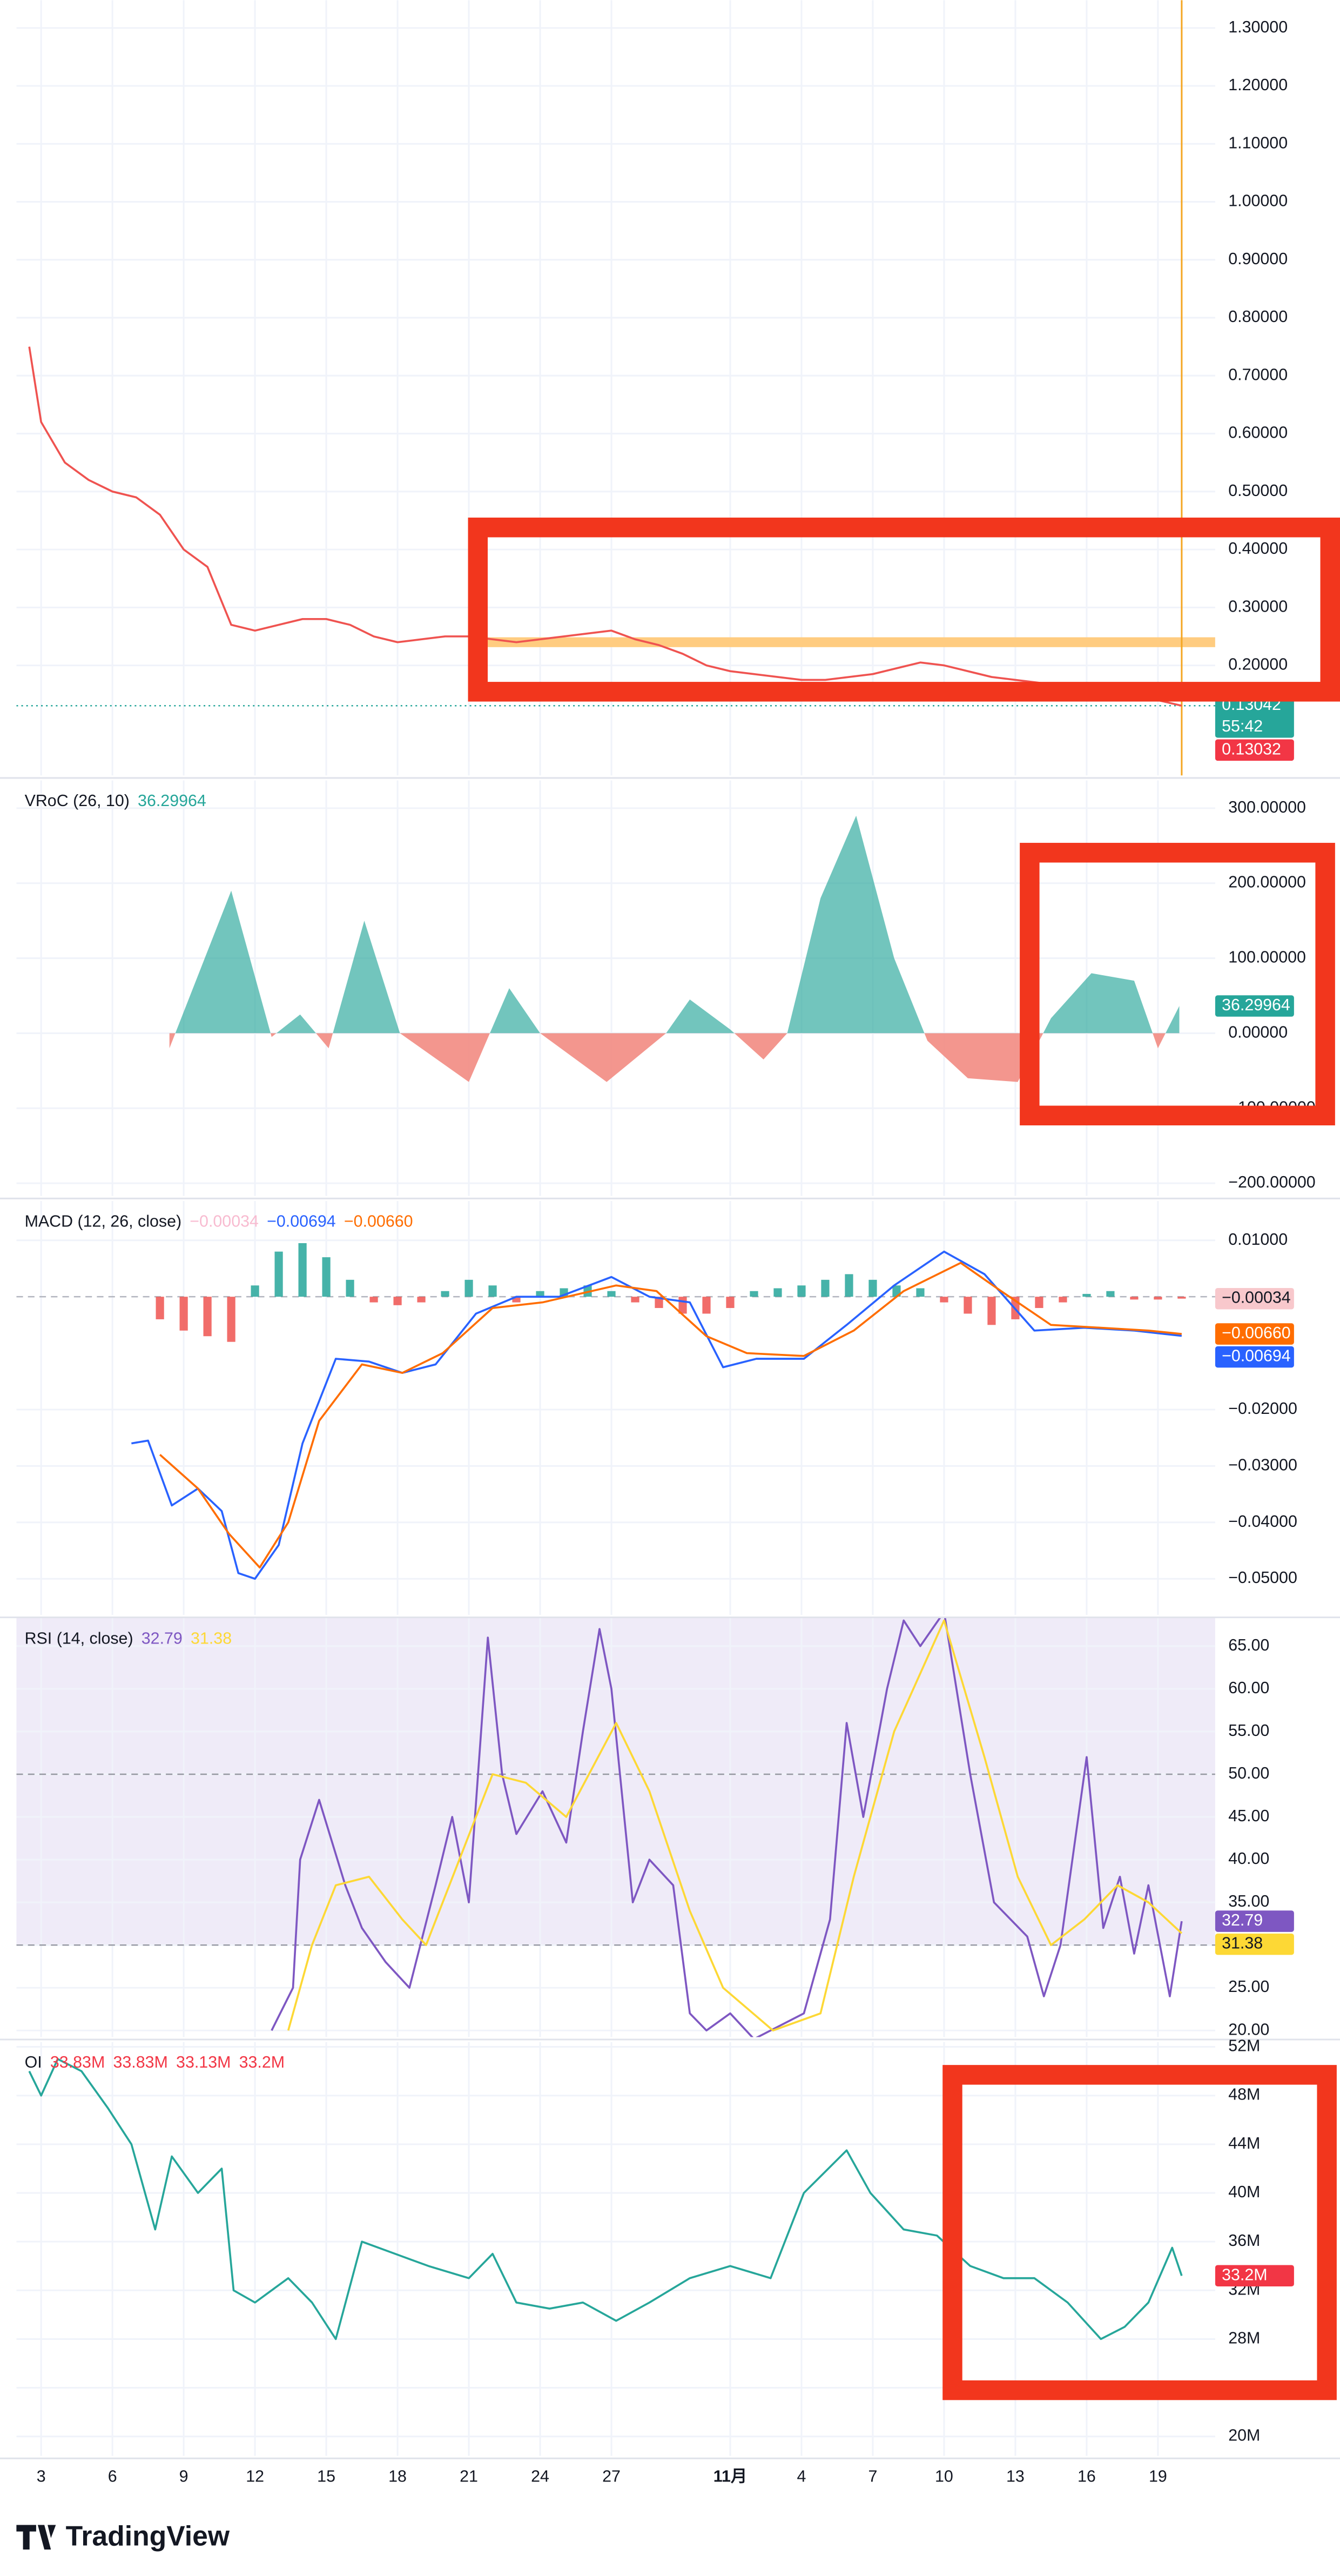 This screenshot has width=1340, height=2576. Describe the element at coordinates (1258, 433) in the screenshot. I see `y-tick-label: 0.60000` at that location.